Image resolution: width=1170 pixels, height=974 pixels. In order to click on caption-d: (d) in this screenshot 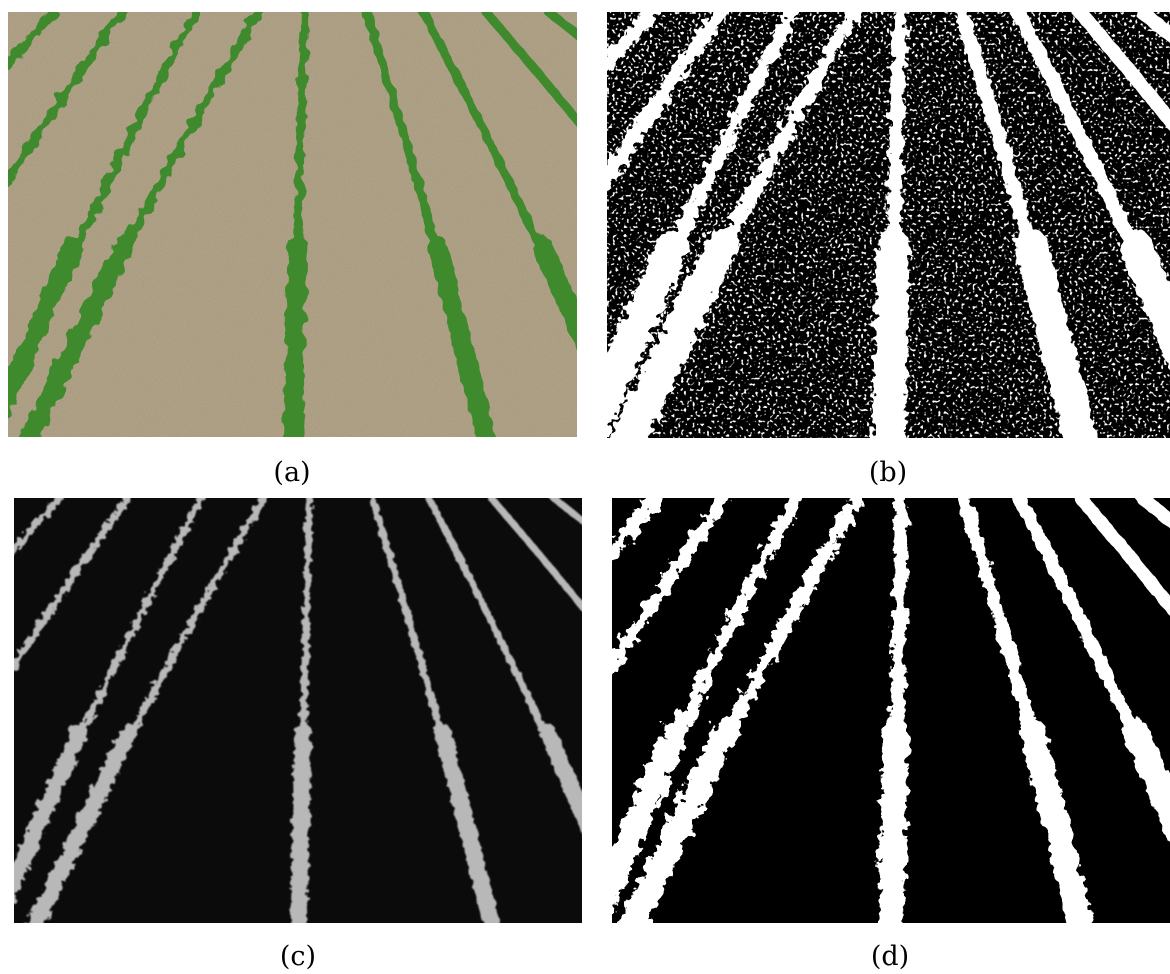, I will do `click(890, 956)`.